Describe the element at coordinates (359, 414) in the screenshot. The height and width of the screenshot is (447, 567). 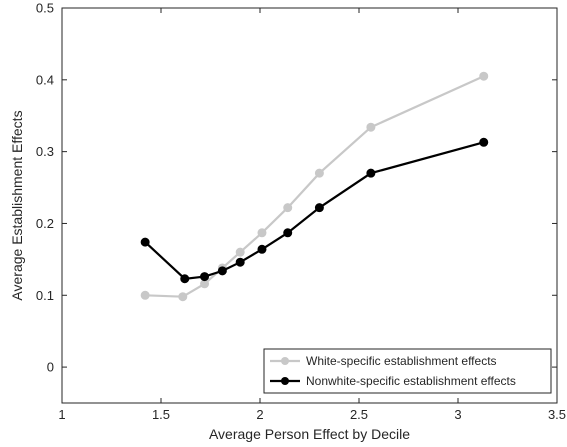
I see `x-tick-label: 2.5` at that location.